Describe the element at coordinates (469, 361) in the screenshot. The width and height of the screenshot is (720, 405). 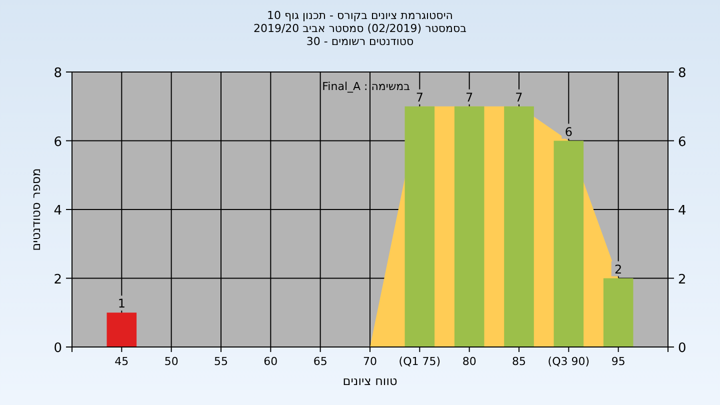
I see `x-tick-label: 80` at that location.